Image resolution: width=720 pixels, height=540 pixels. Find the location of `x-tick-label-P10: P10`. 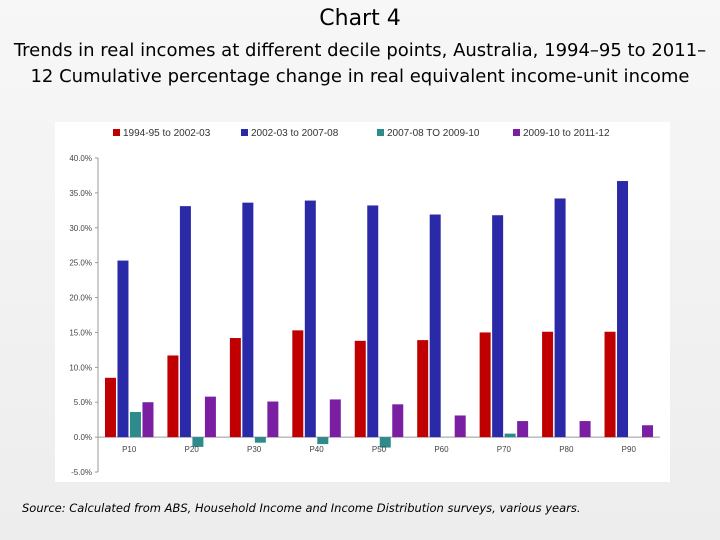

x-tick-label-P10: P10 is located at coordinates (129, 449).